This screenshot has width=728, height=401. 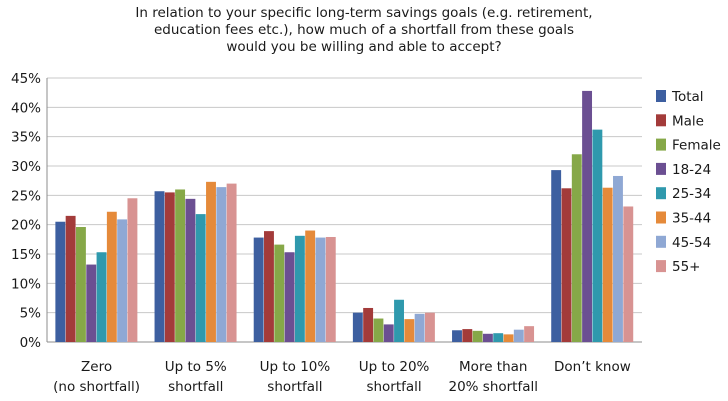 What do you see at coordinates (628, 274) in the screenshot?
I see `bar-55+-5` at bounding box center [628, 274].